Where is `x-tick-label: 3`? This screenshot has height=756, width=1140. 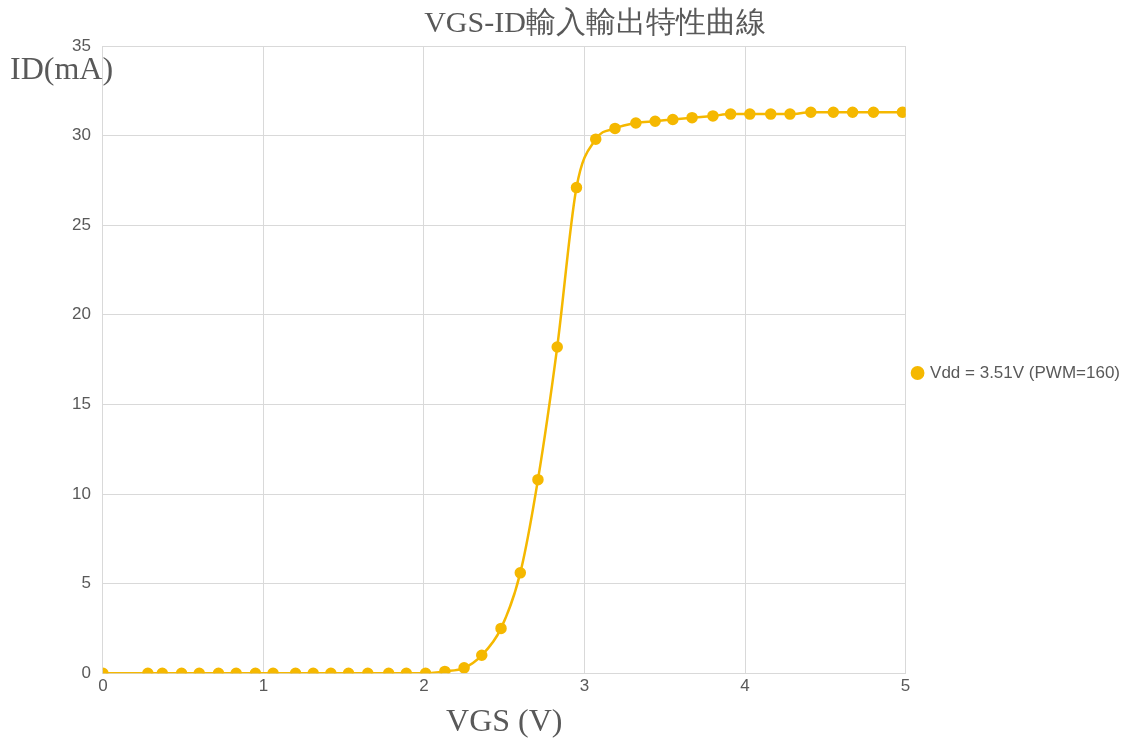
x-tick-label: 3 is located at coordinates (584, 686).